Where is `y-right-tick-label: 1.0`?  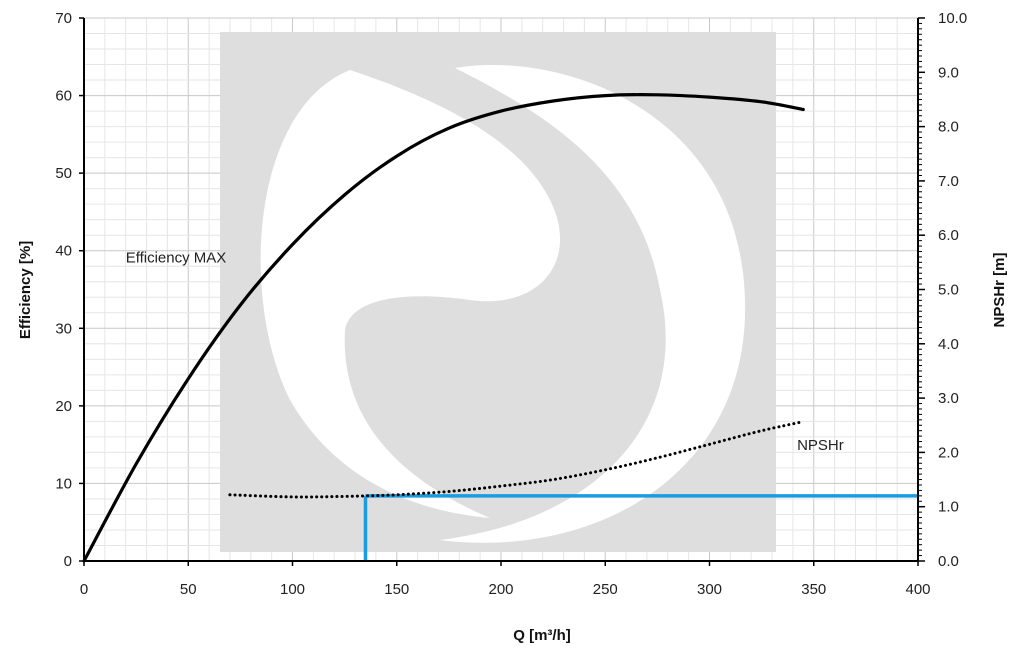
y-right-tick-label: 1.0 is located at coordinates (948, 507).